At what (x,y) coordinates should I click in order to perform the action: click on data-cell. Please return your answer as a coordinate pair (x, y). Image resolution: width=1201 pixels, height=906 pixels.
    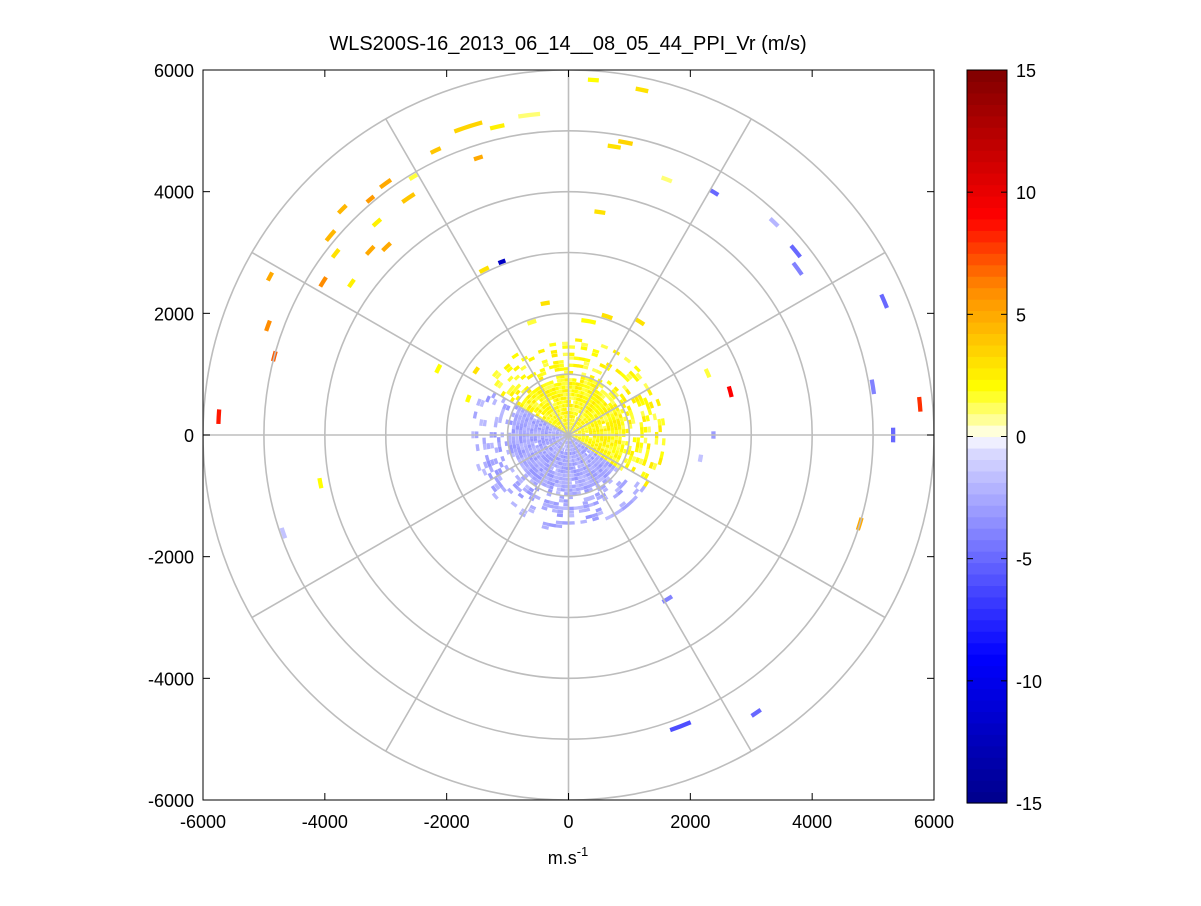
    Looking at the image, I should click on (593, 80).